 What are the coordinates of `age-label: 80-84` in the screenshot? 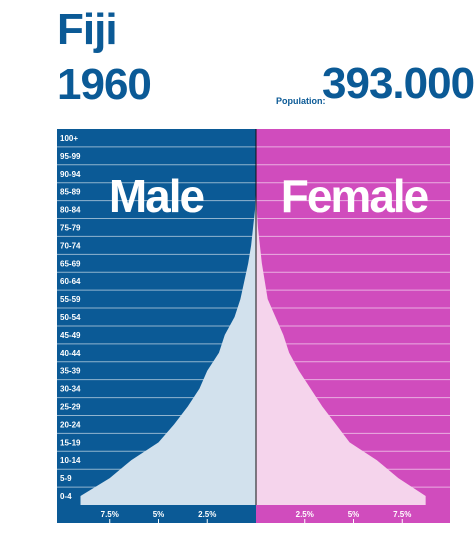 It's located at (70, 210).